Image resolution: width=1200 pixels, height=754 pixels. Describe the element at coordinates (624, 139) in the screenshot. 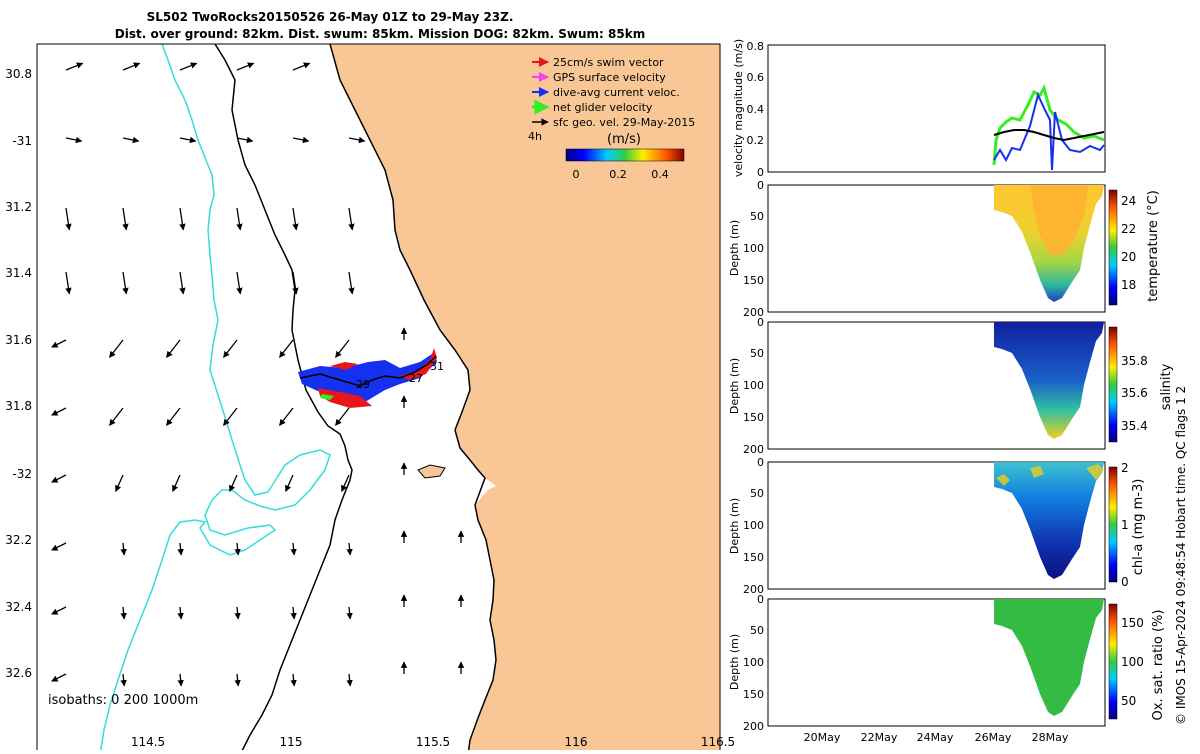

I see `colorbar-units: (m/s)` at that location.